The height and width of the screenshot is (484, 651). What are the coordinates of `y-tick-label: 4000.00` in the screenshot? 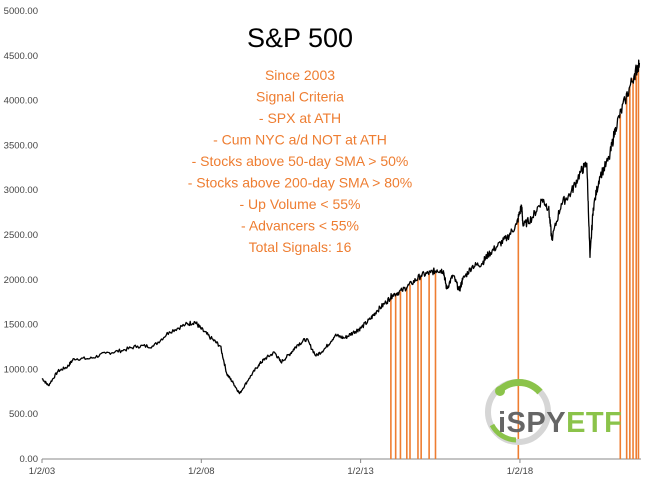 It's located at (21, 101).